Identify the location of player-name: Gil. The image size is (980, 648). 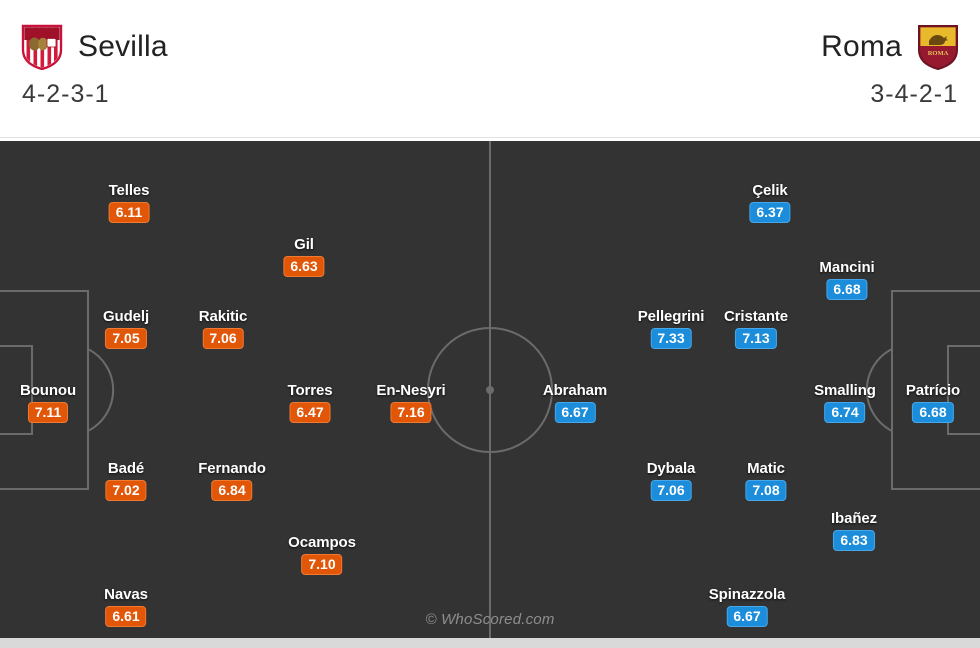
(304, 244).